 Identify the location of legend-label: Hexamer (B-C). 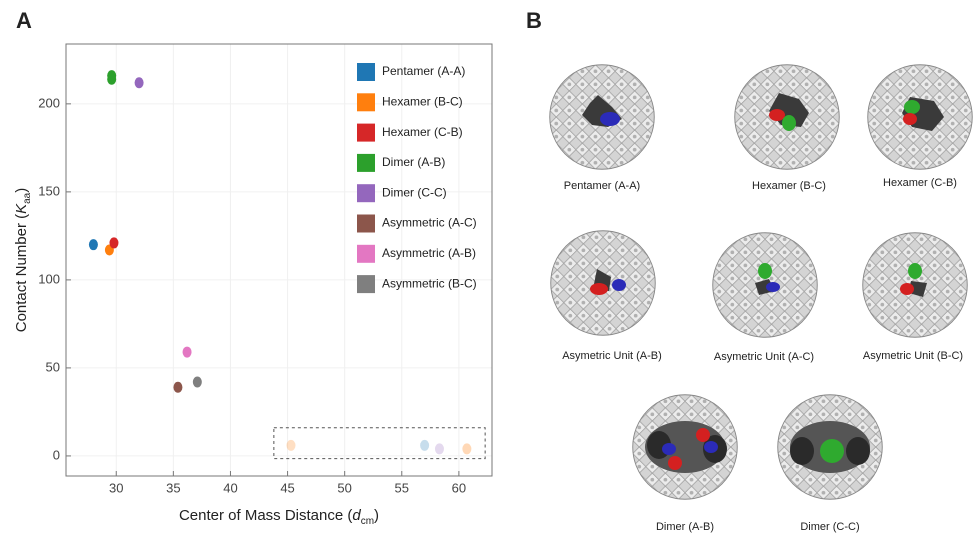
(422, 101).